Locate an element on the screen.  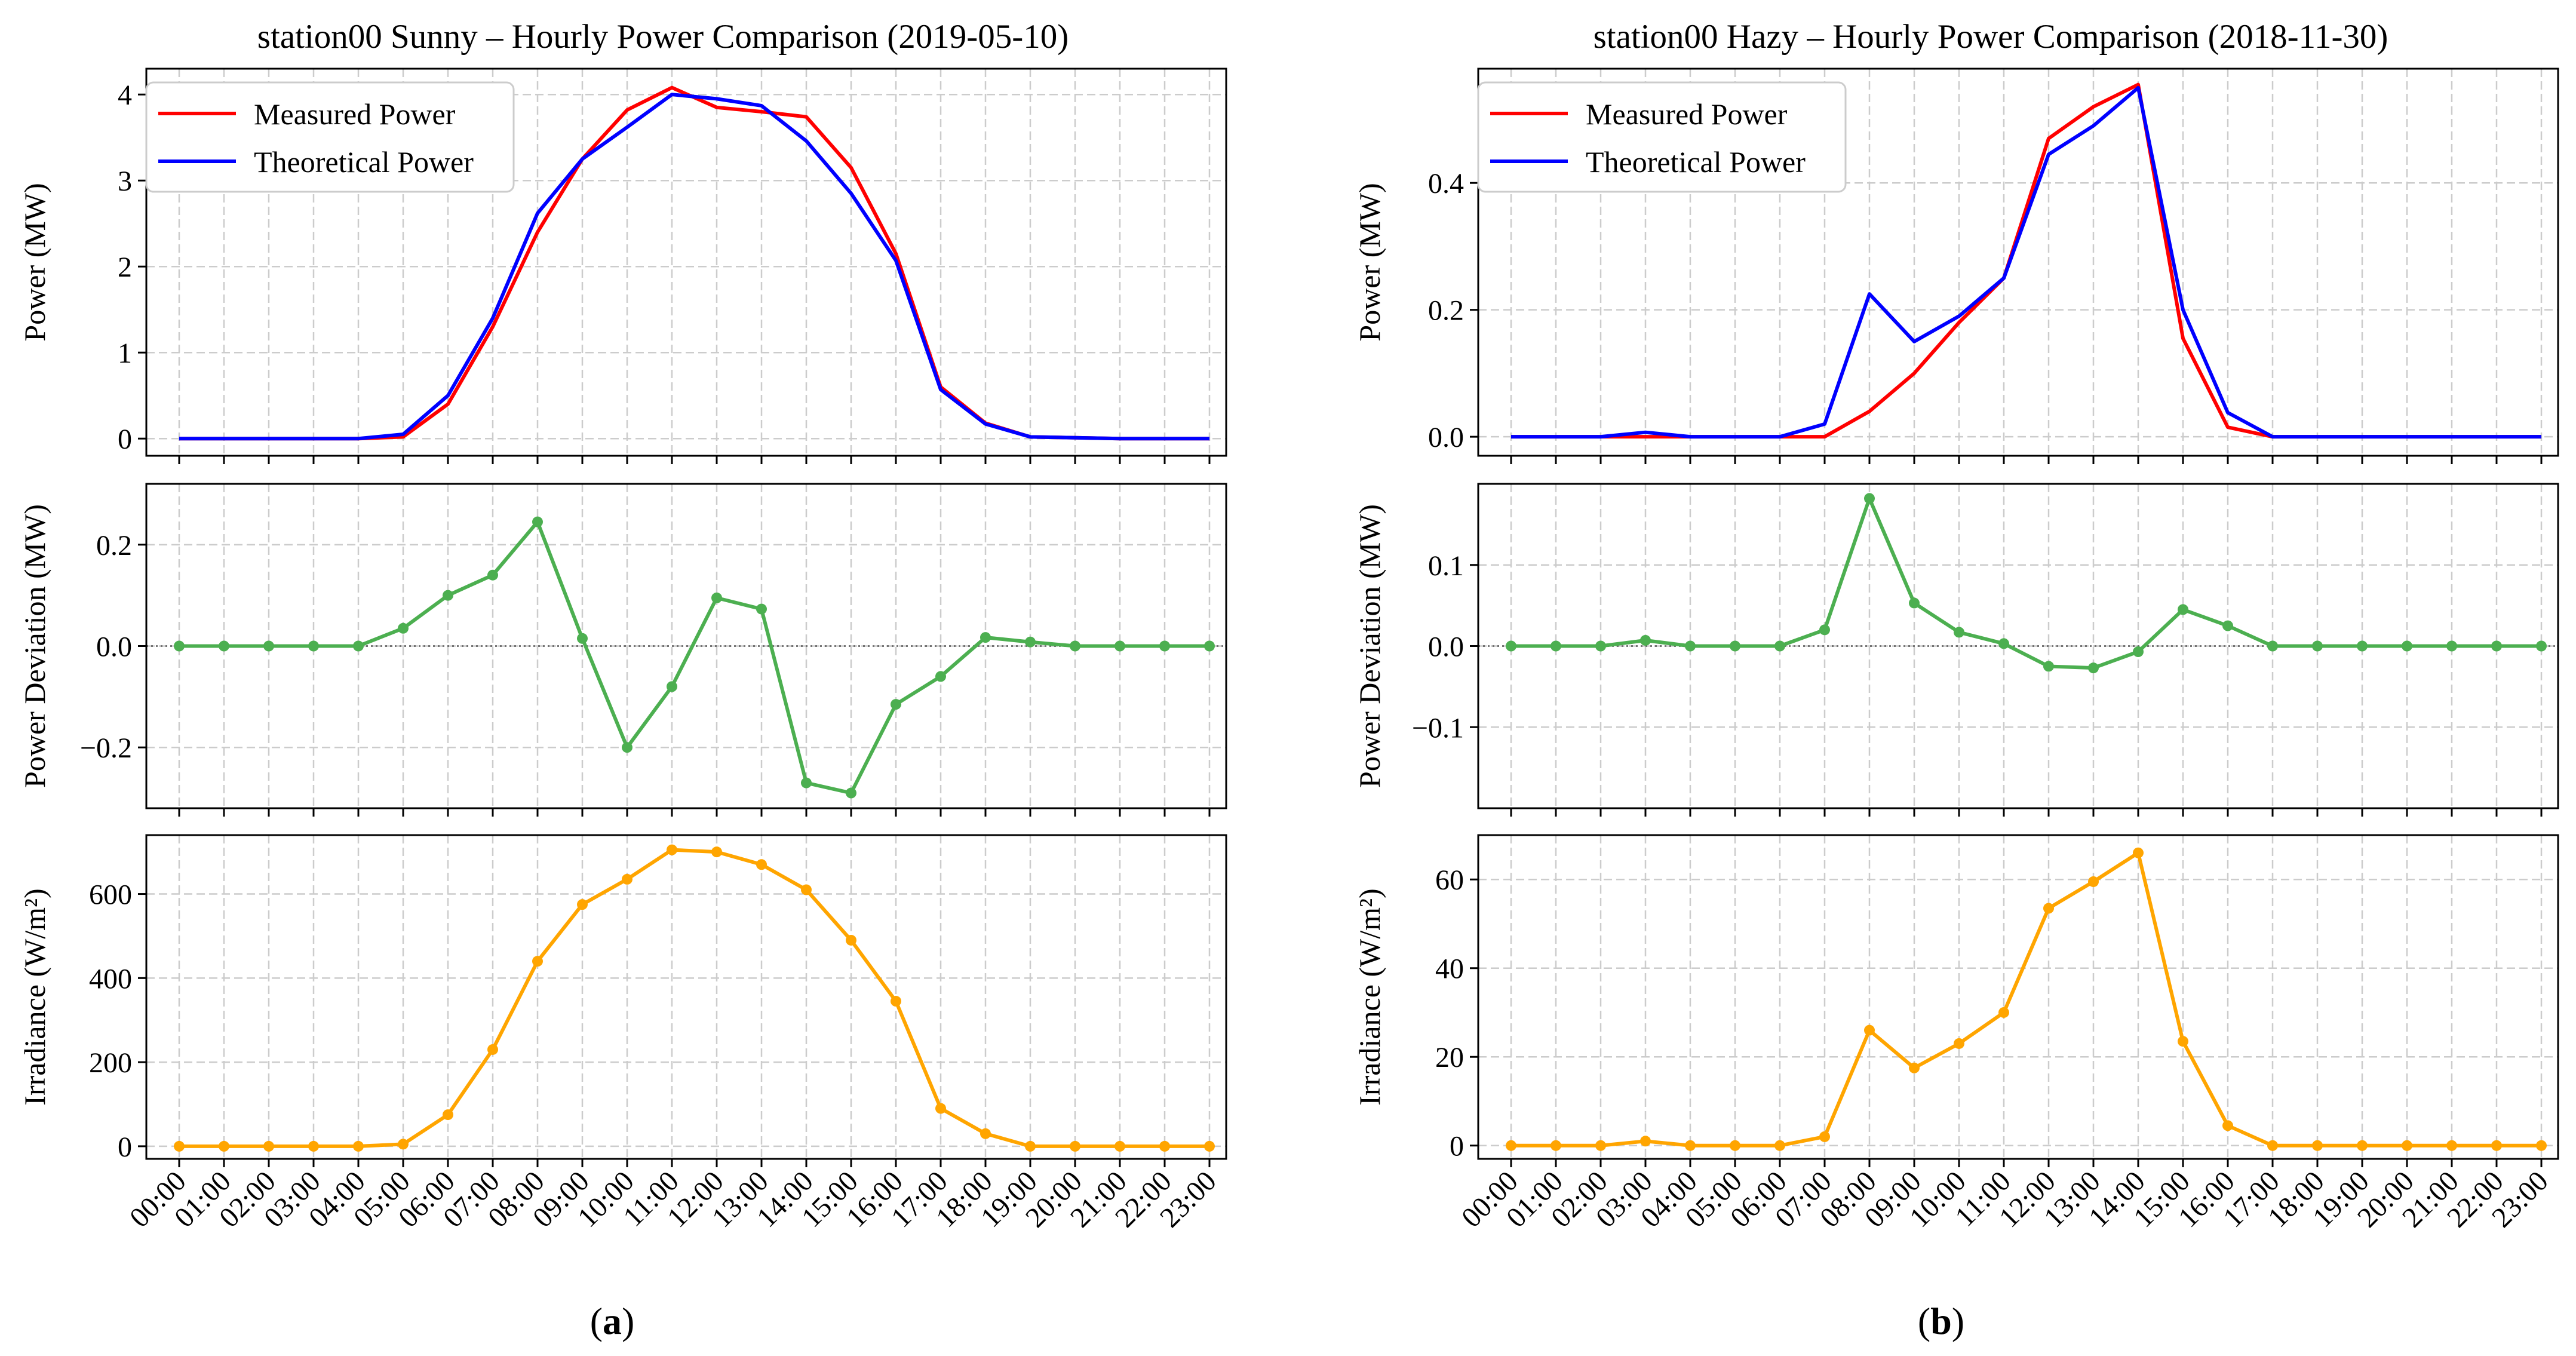
panel-a-deviation-plot: −0.2 0.0 0.2 Power Deviation (MW) is located at coordinates (622, 650).